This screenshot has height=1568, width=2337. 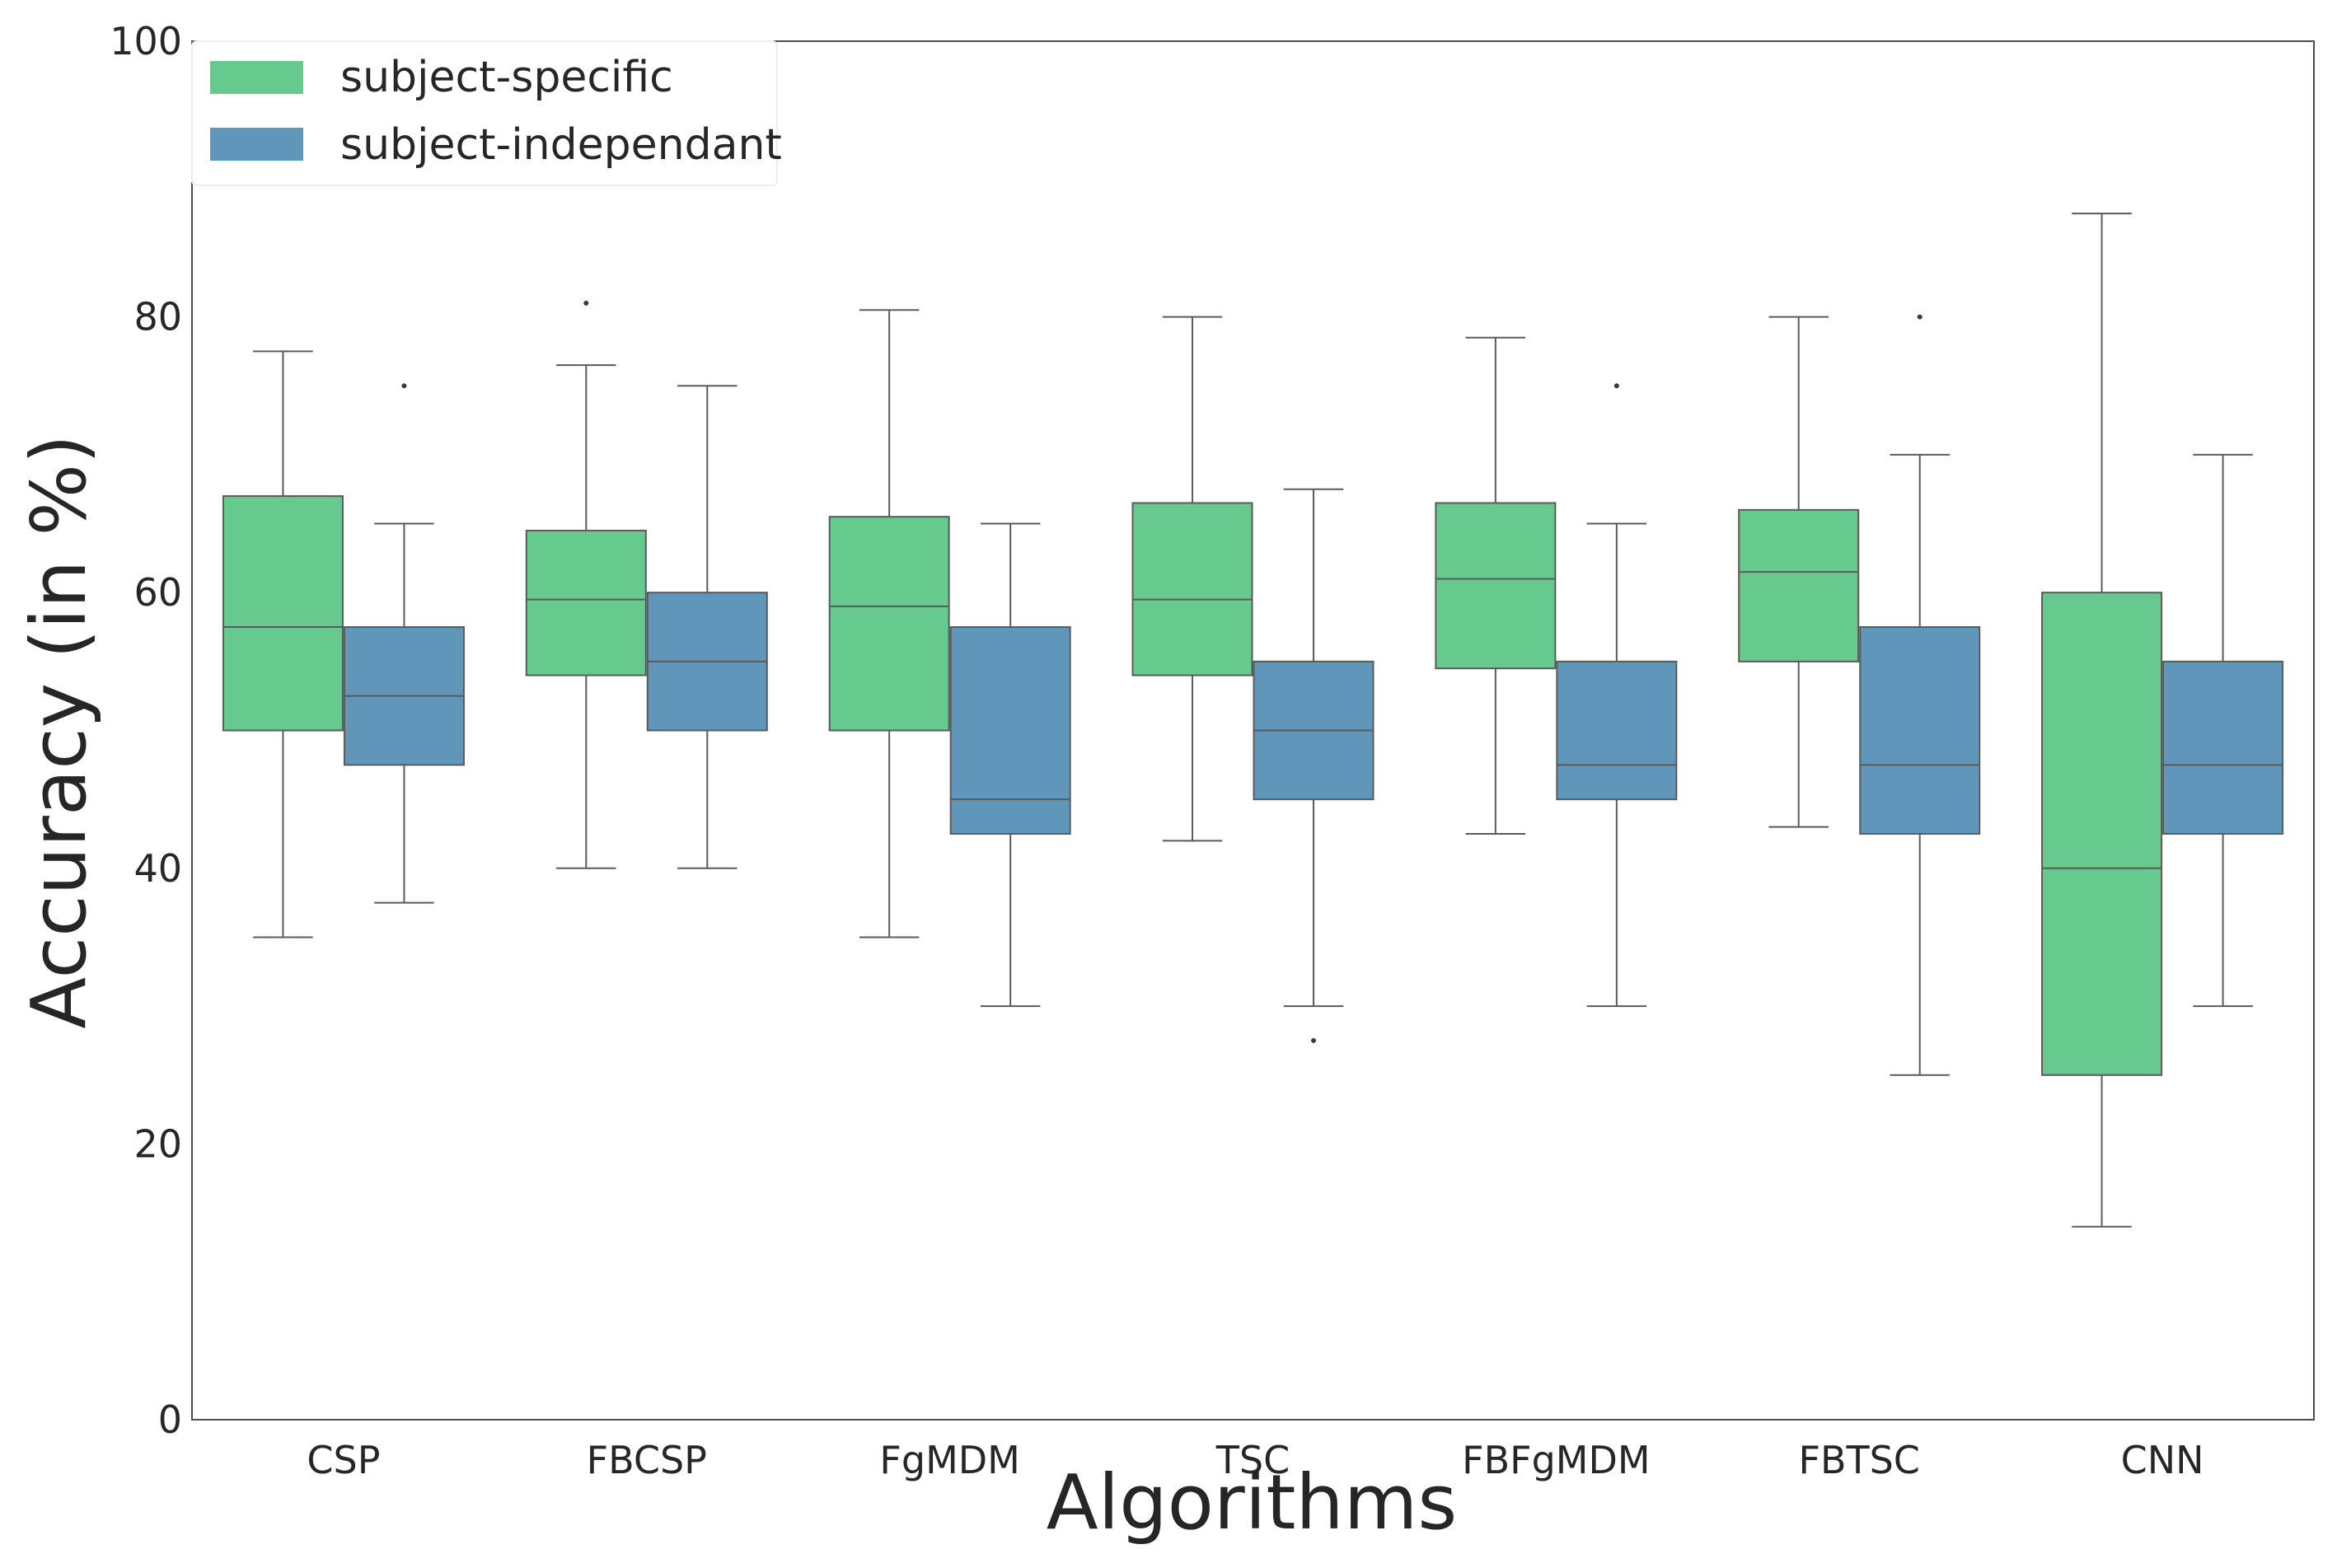 I want to click on box-subject-independant-fbtsc, so click(x=1920, y=695).